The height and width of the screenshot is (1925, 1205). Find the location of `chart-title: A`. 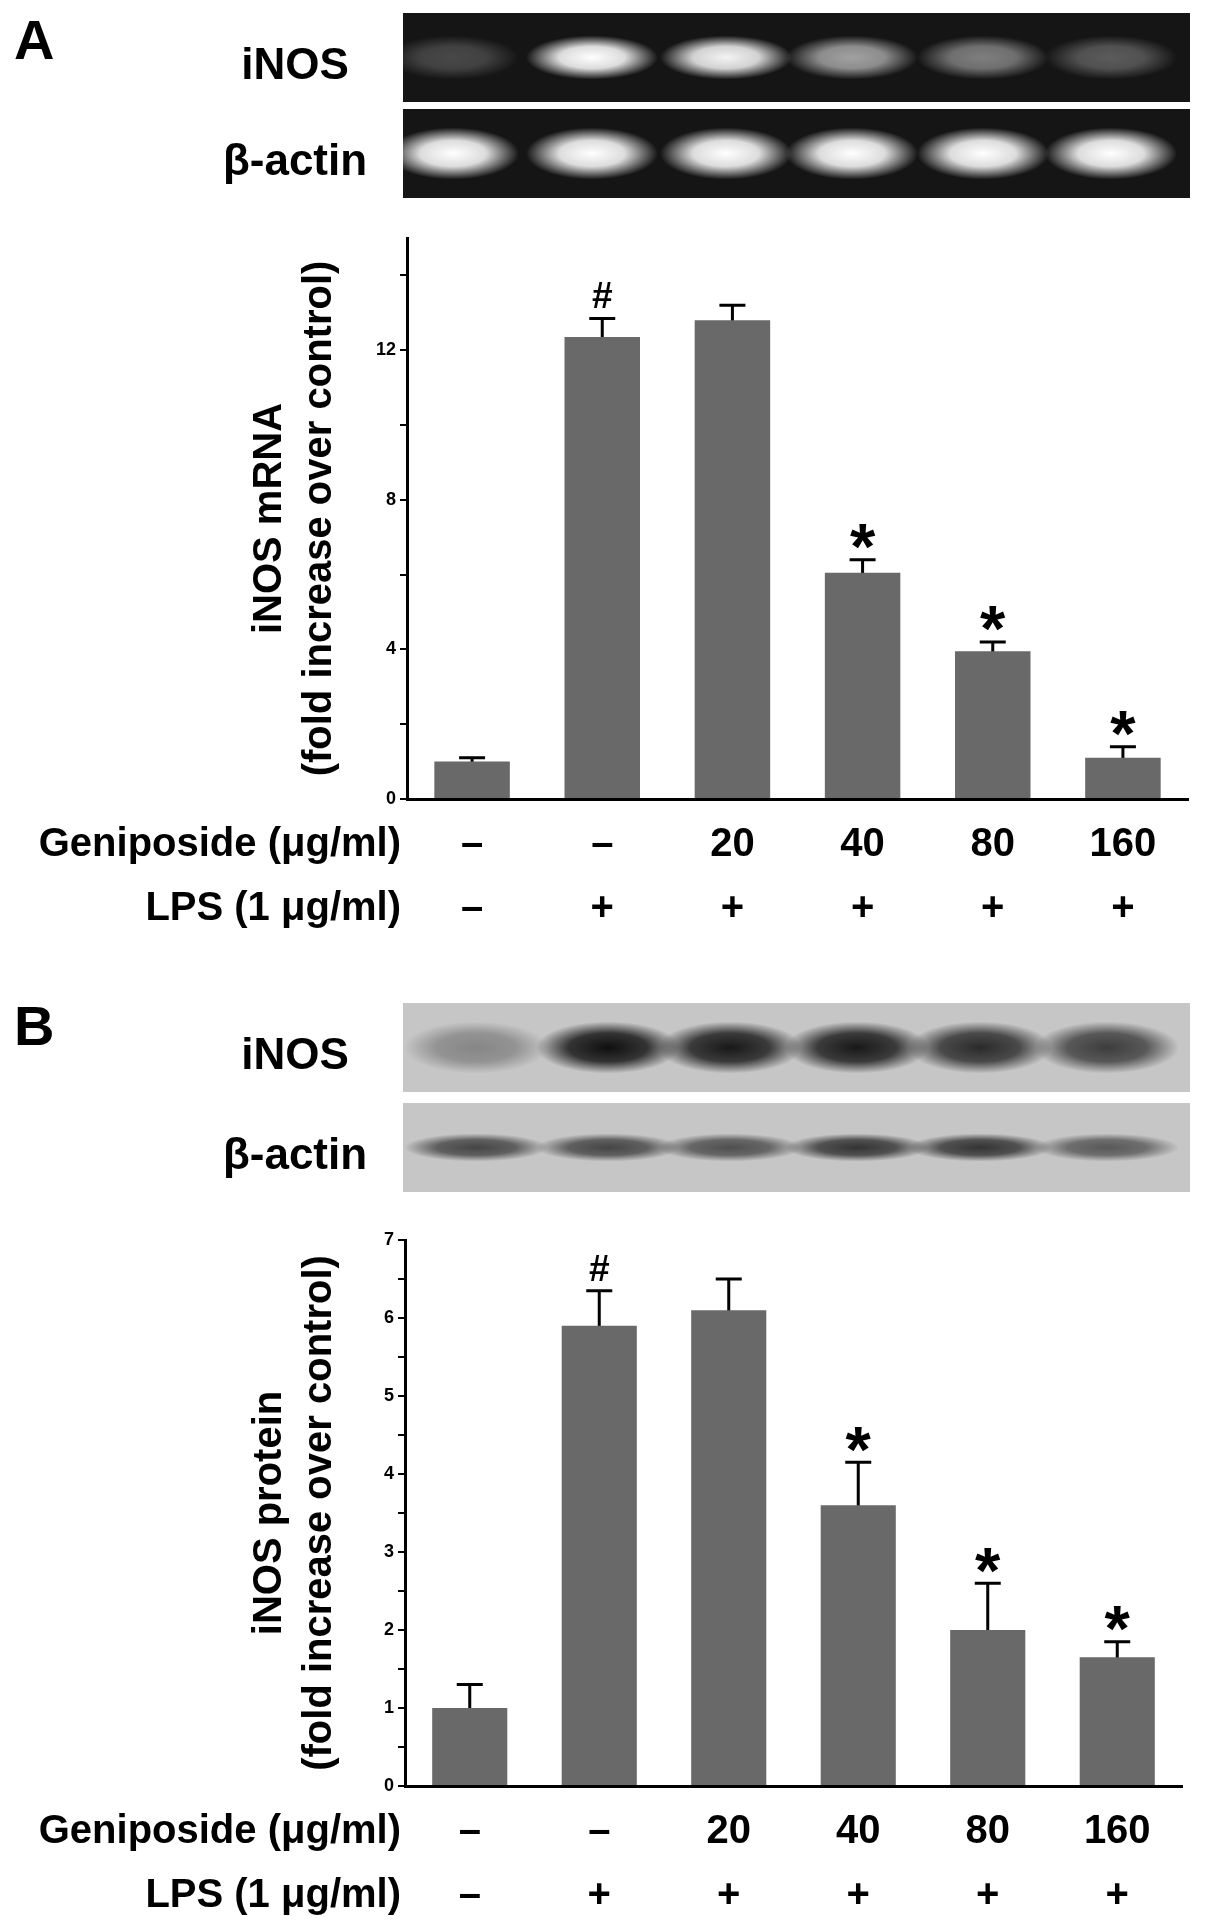

chart-title: A is located at coordinates (34, 39).